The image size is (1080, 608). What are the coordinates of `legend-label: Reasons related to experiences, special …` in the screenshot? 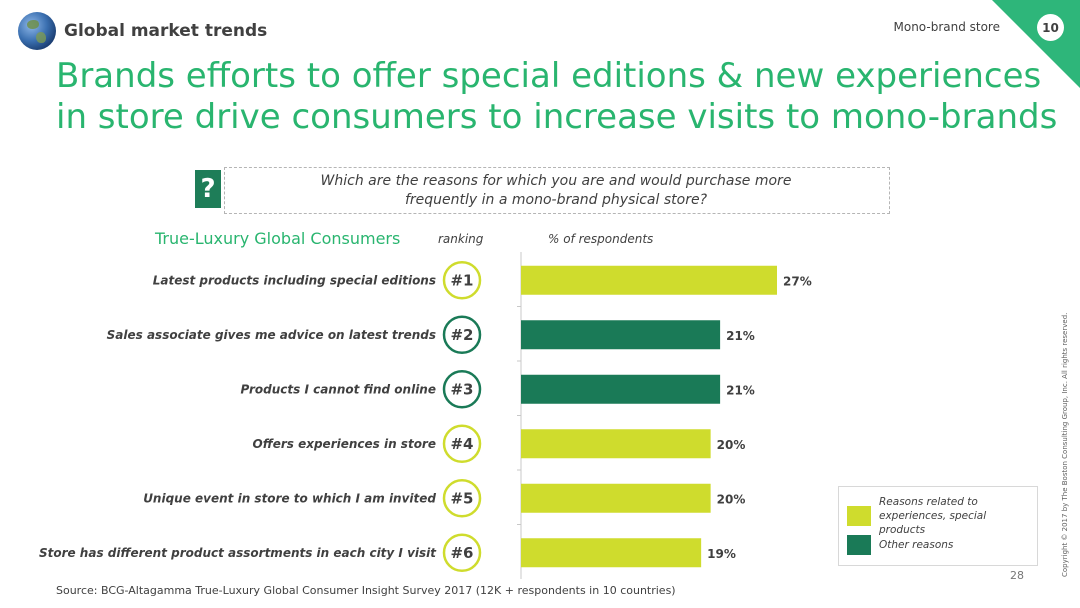 It's located at (957, 516).